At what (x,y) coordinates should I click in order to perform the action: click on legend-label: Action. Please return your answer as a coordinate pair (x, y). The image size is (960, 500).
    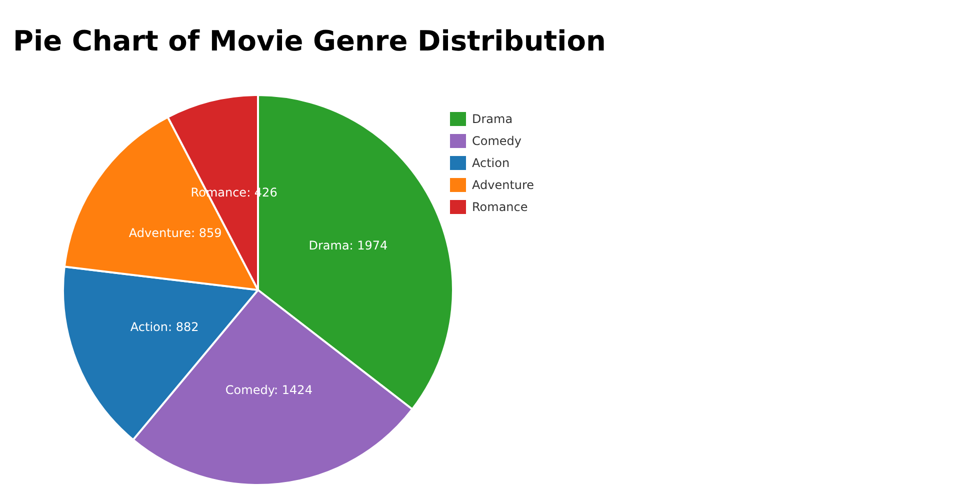
    Looking at the image, I should click on (491, 163).